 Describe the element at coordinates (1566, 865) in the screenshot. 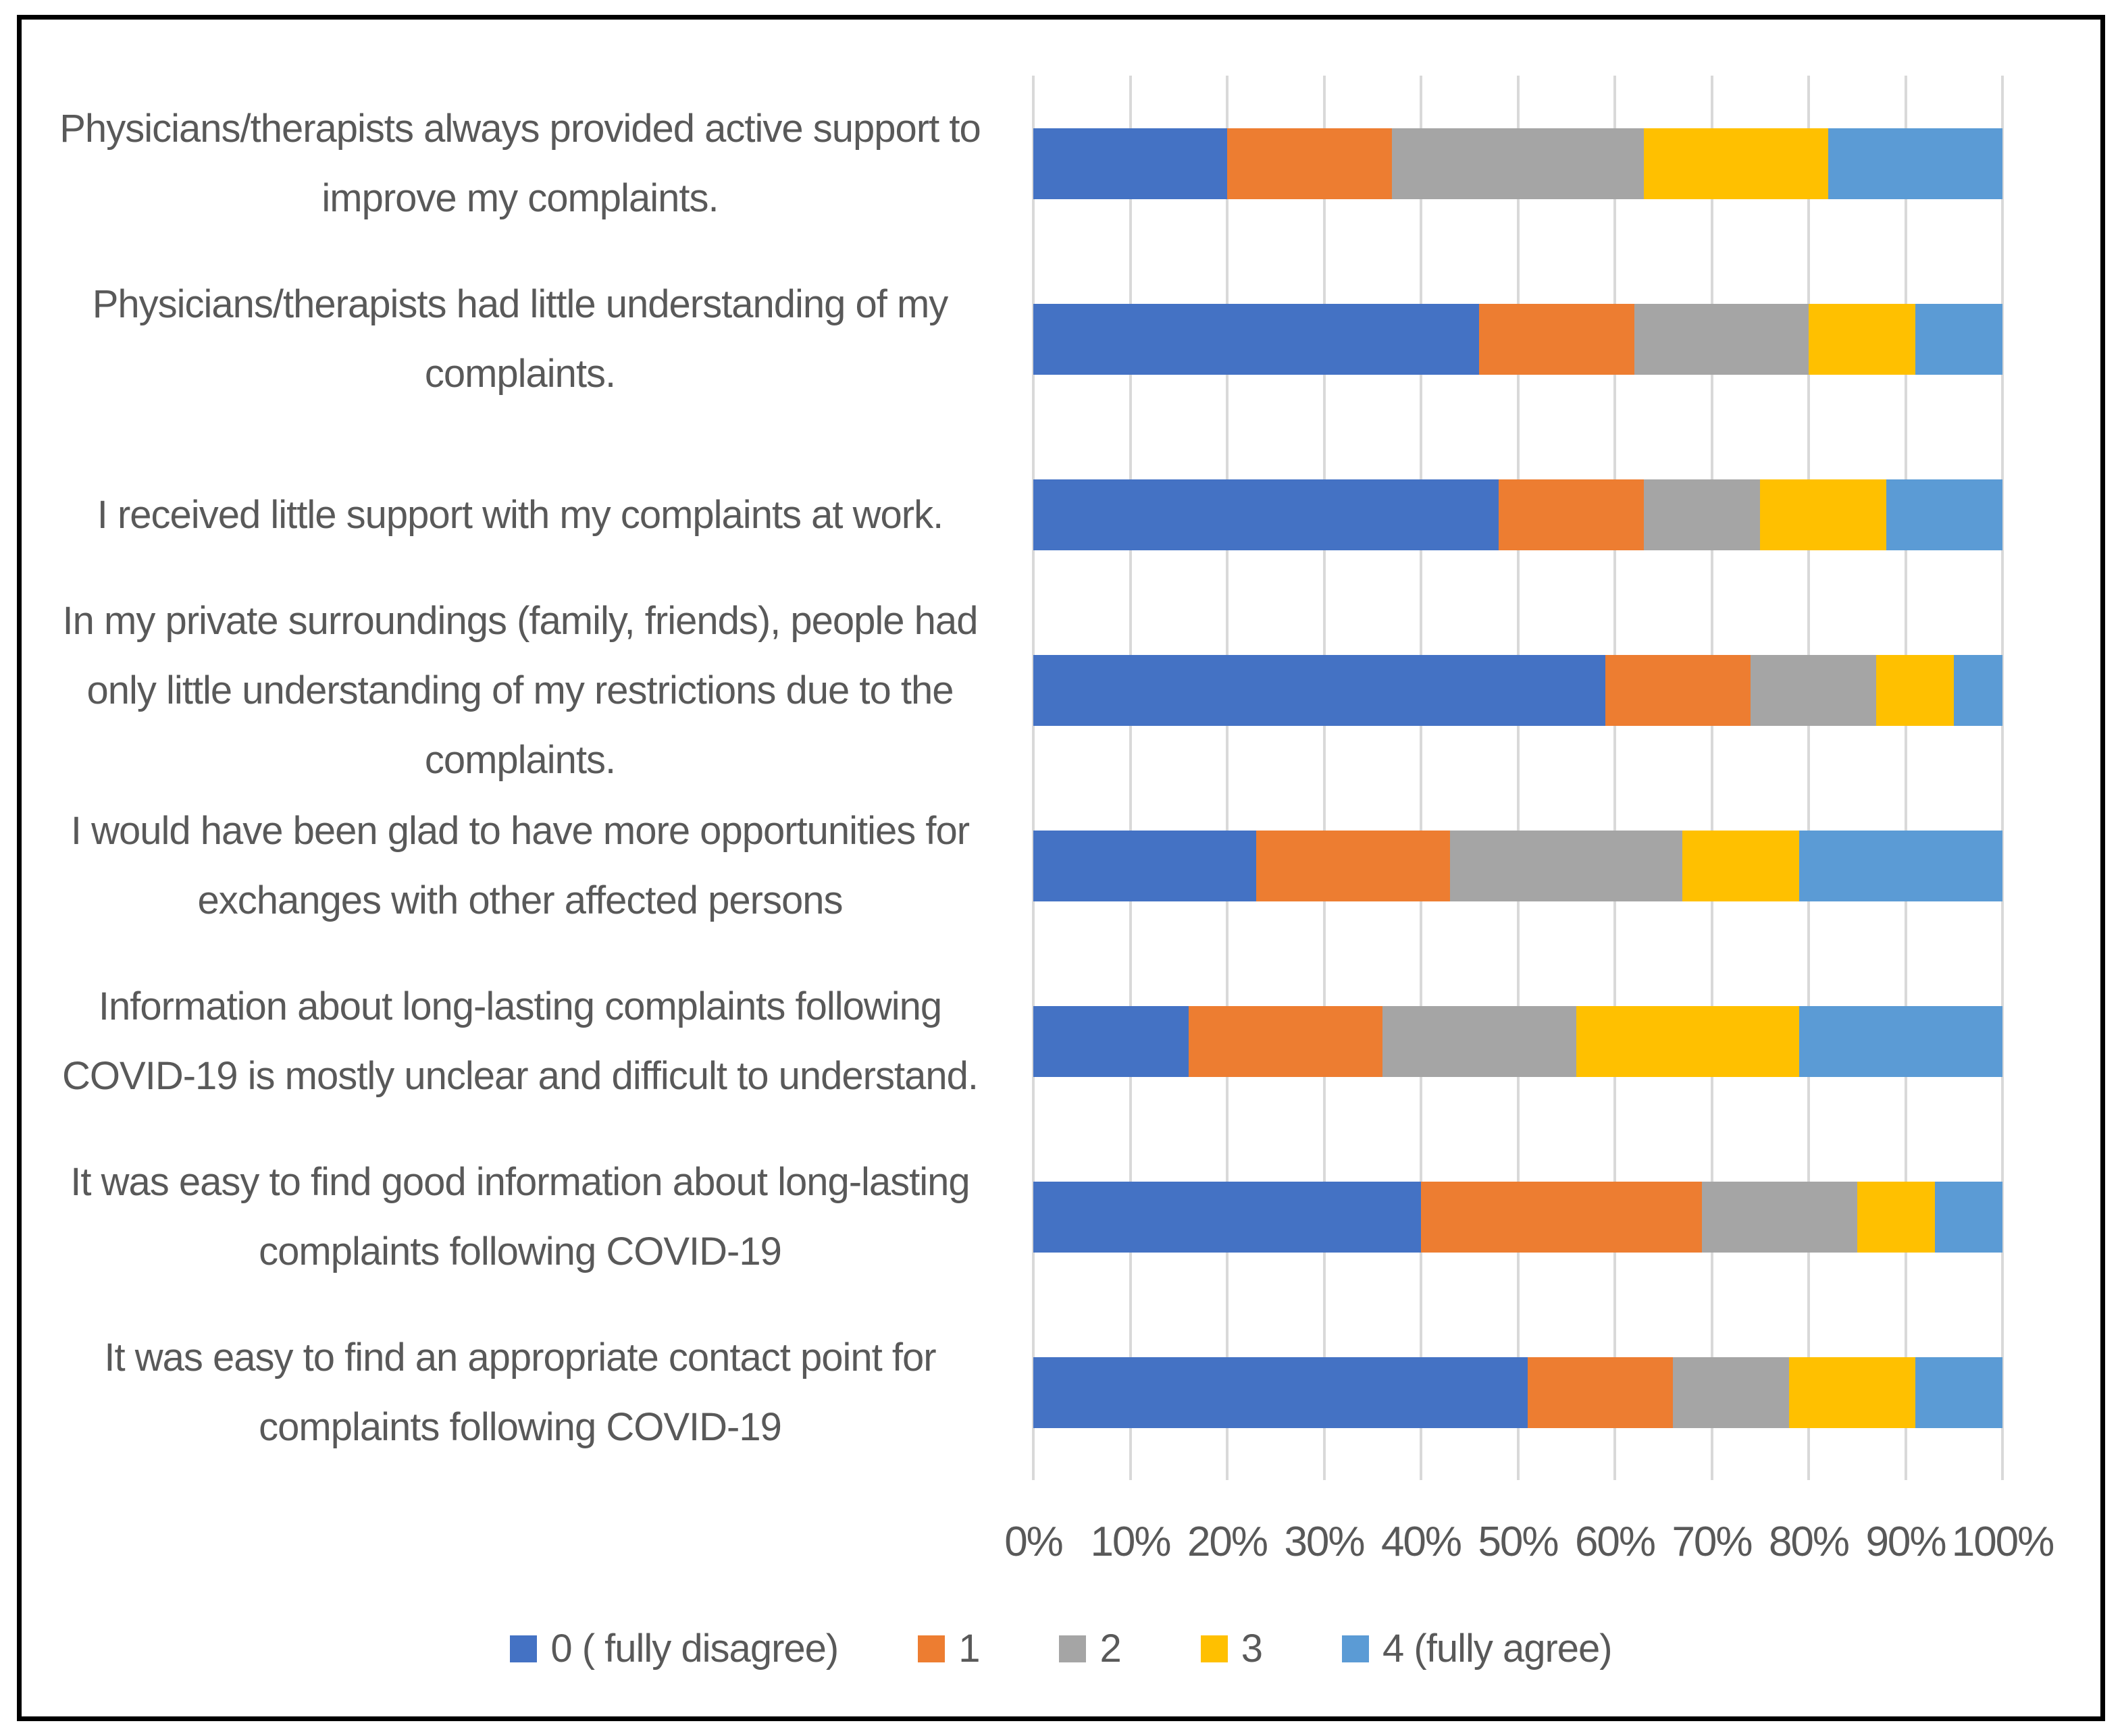

I see `bar-segment-row4-series2` at that location.